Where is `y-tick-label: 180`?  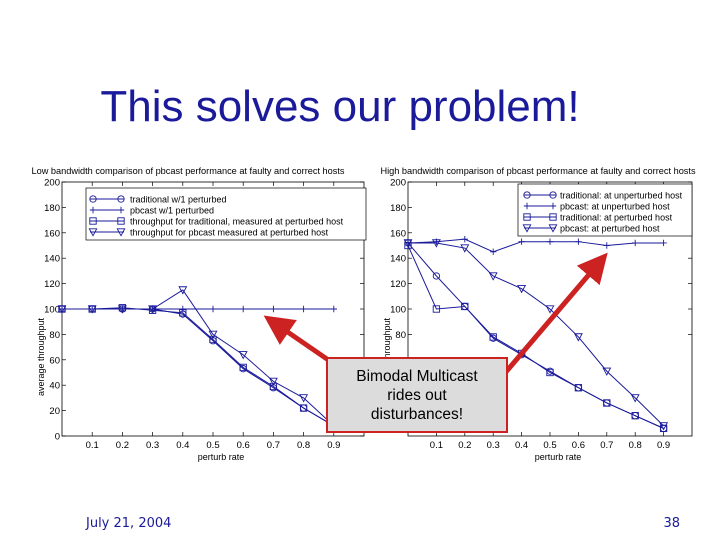 y-tick-label: 180 is located at coordinates (398, 208).